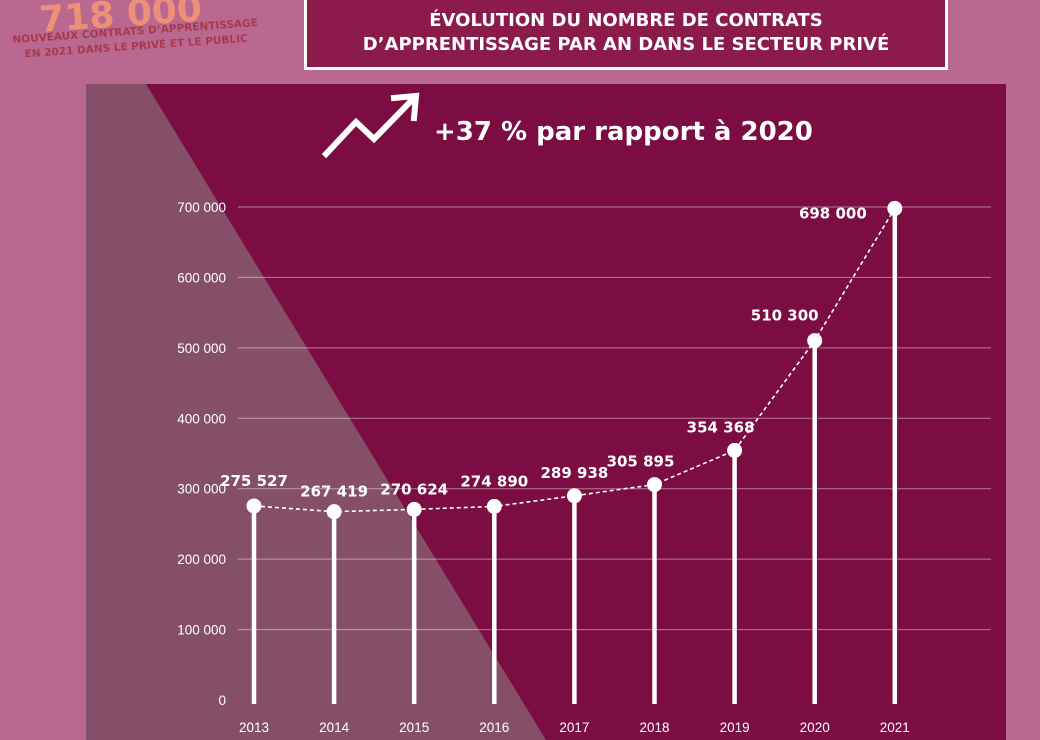 The height and width of the screenshot is (740, 1040). What do you see at coordinates (895, 727) in the screenshot?
I see `x-tick-label: 2021` at bounding box center [895, 727].